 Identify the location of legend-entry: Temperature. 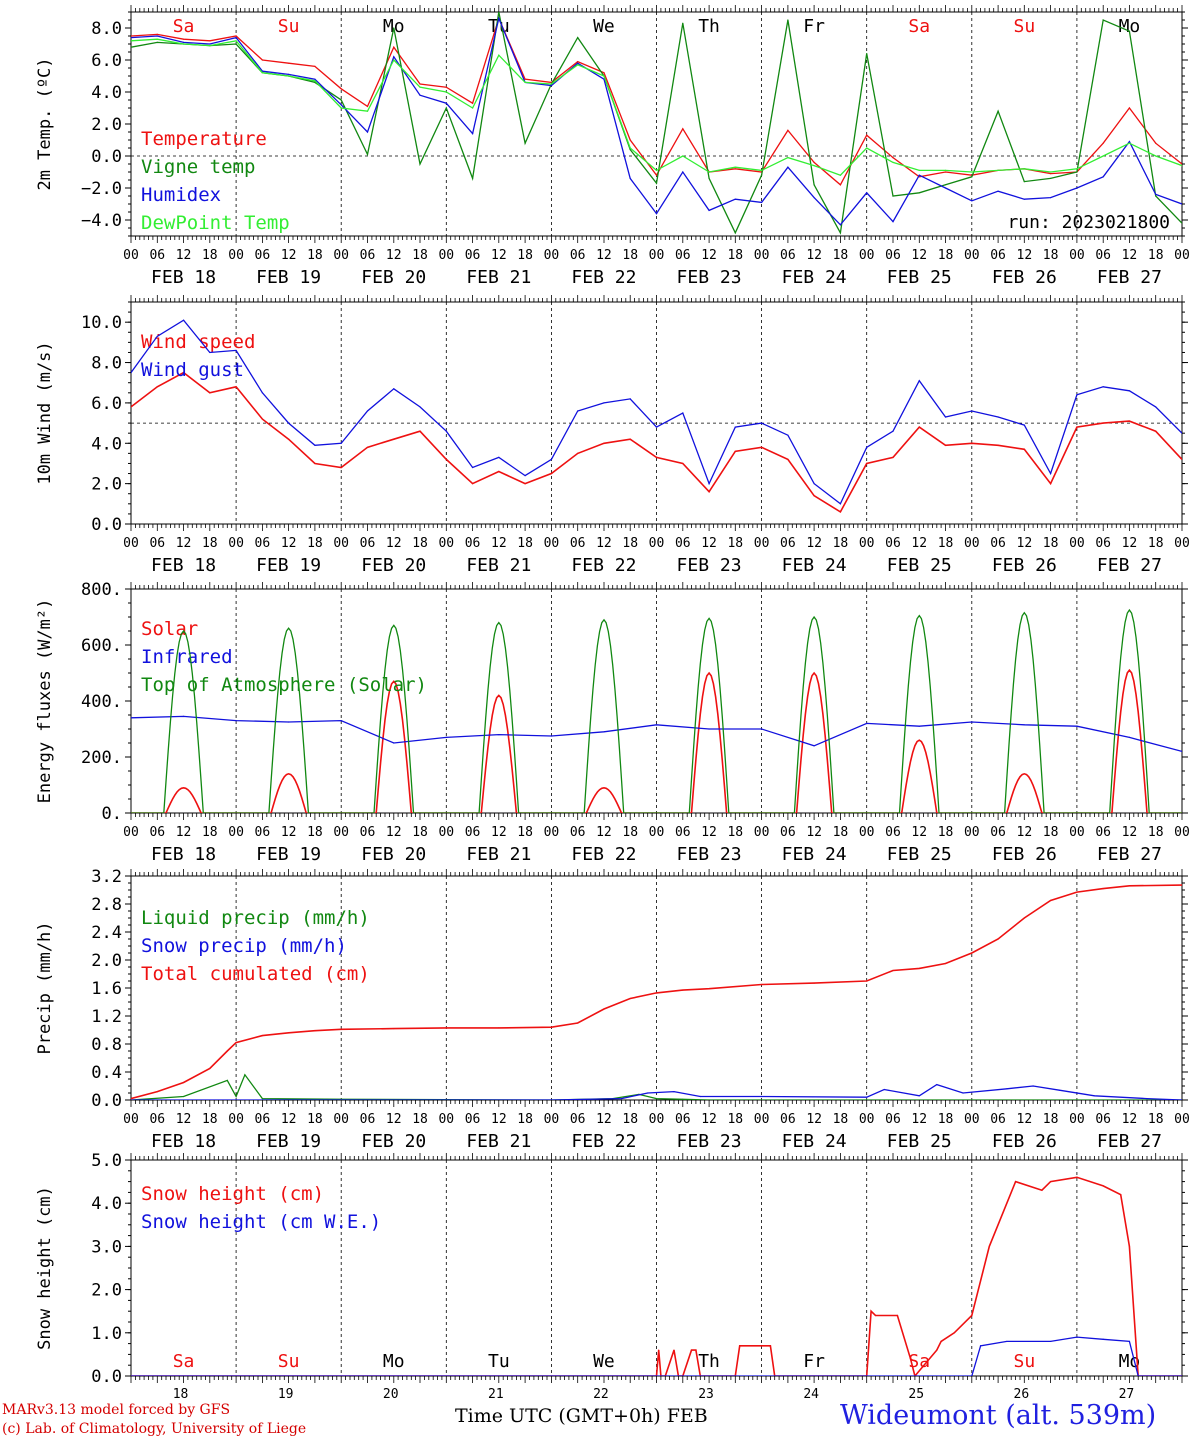
(204, 139).